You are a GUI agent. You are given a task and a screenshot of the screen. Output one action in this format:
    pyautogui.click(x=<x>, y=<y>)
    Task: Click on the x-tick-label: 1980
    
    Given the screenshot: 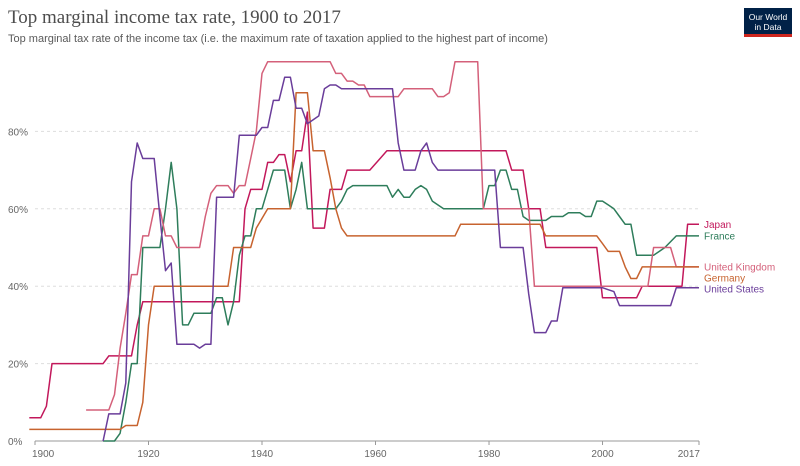 What is the action you would take?
    pyautogui.click(x=489, y=454)
    